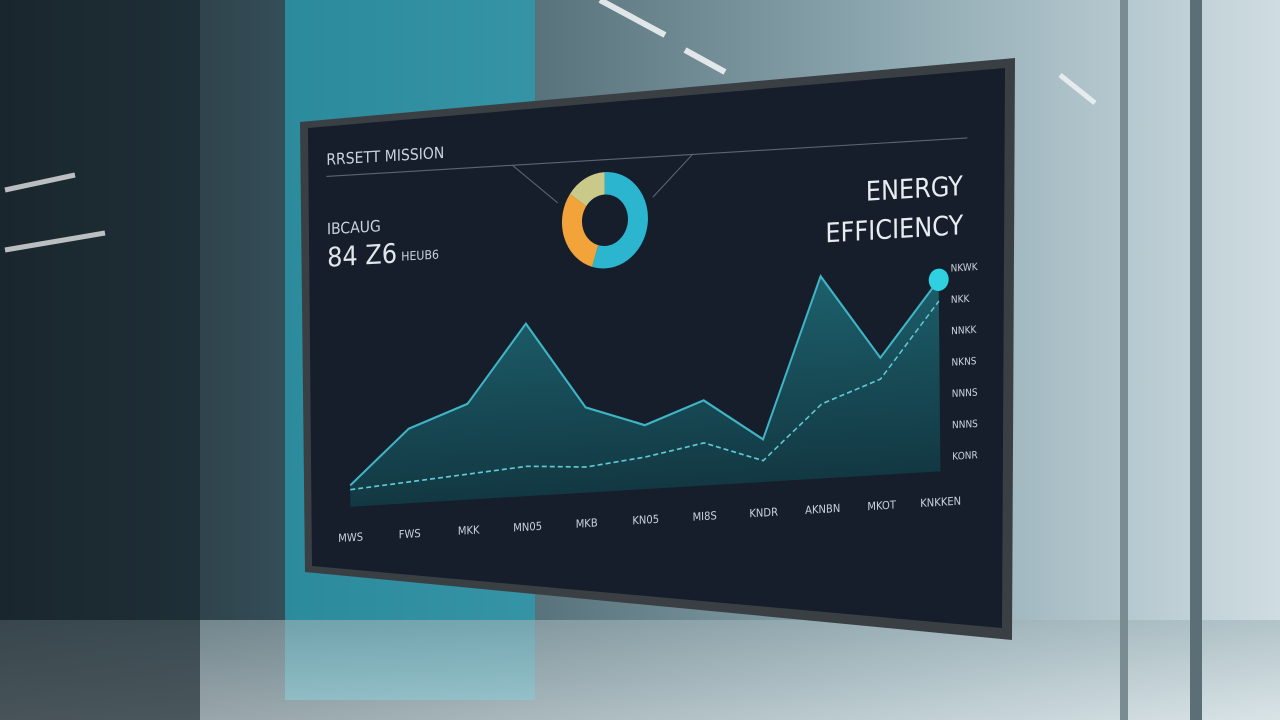 This screenshot has width=1280, height=720. What do you see at coordinates (763, 512) in the screenshot?
I see `x-tick-label: KNDR` at bounding box center [763, 512].